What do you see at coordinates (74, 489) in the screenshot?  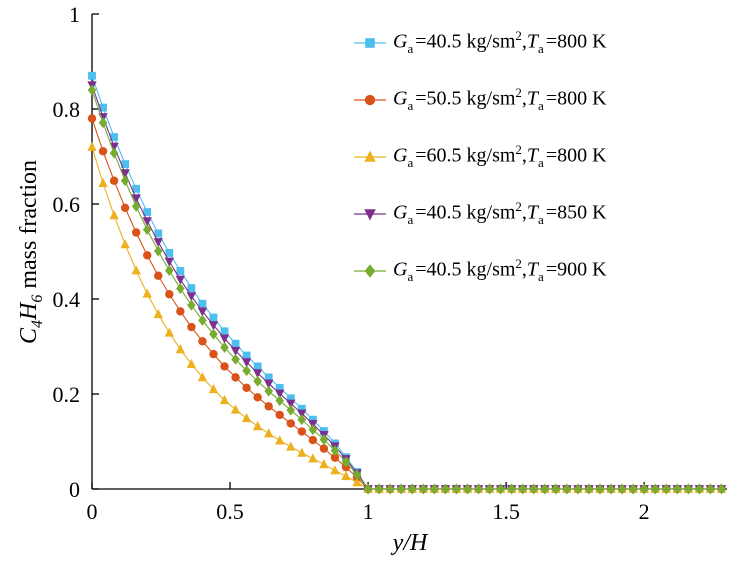 I see `y-tick-label: 0` at bounding box center [74, 489].